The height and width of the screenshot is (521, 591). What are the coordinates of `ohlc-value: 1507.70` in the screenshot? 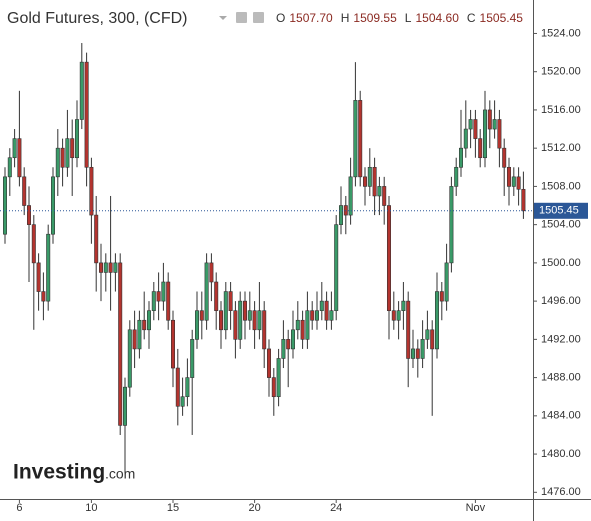 It's located at (311, 18).